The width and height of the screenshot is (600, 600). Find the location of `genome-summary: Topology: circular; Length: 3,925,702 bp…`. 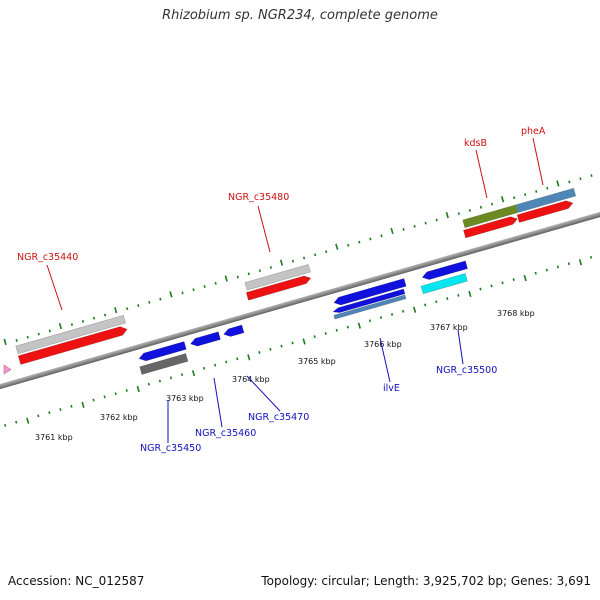

genome-summary: Topology: circular; Length: 3,925,702 bp… is located at coordinates (426, 581).